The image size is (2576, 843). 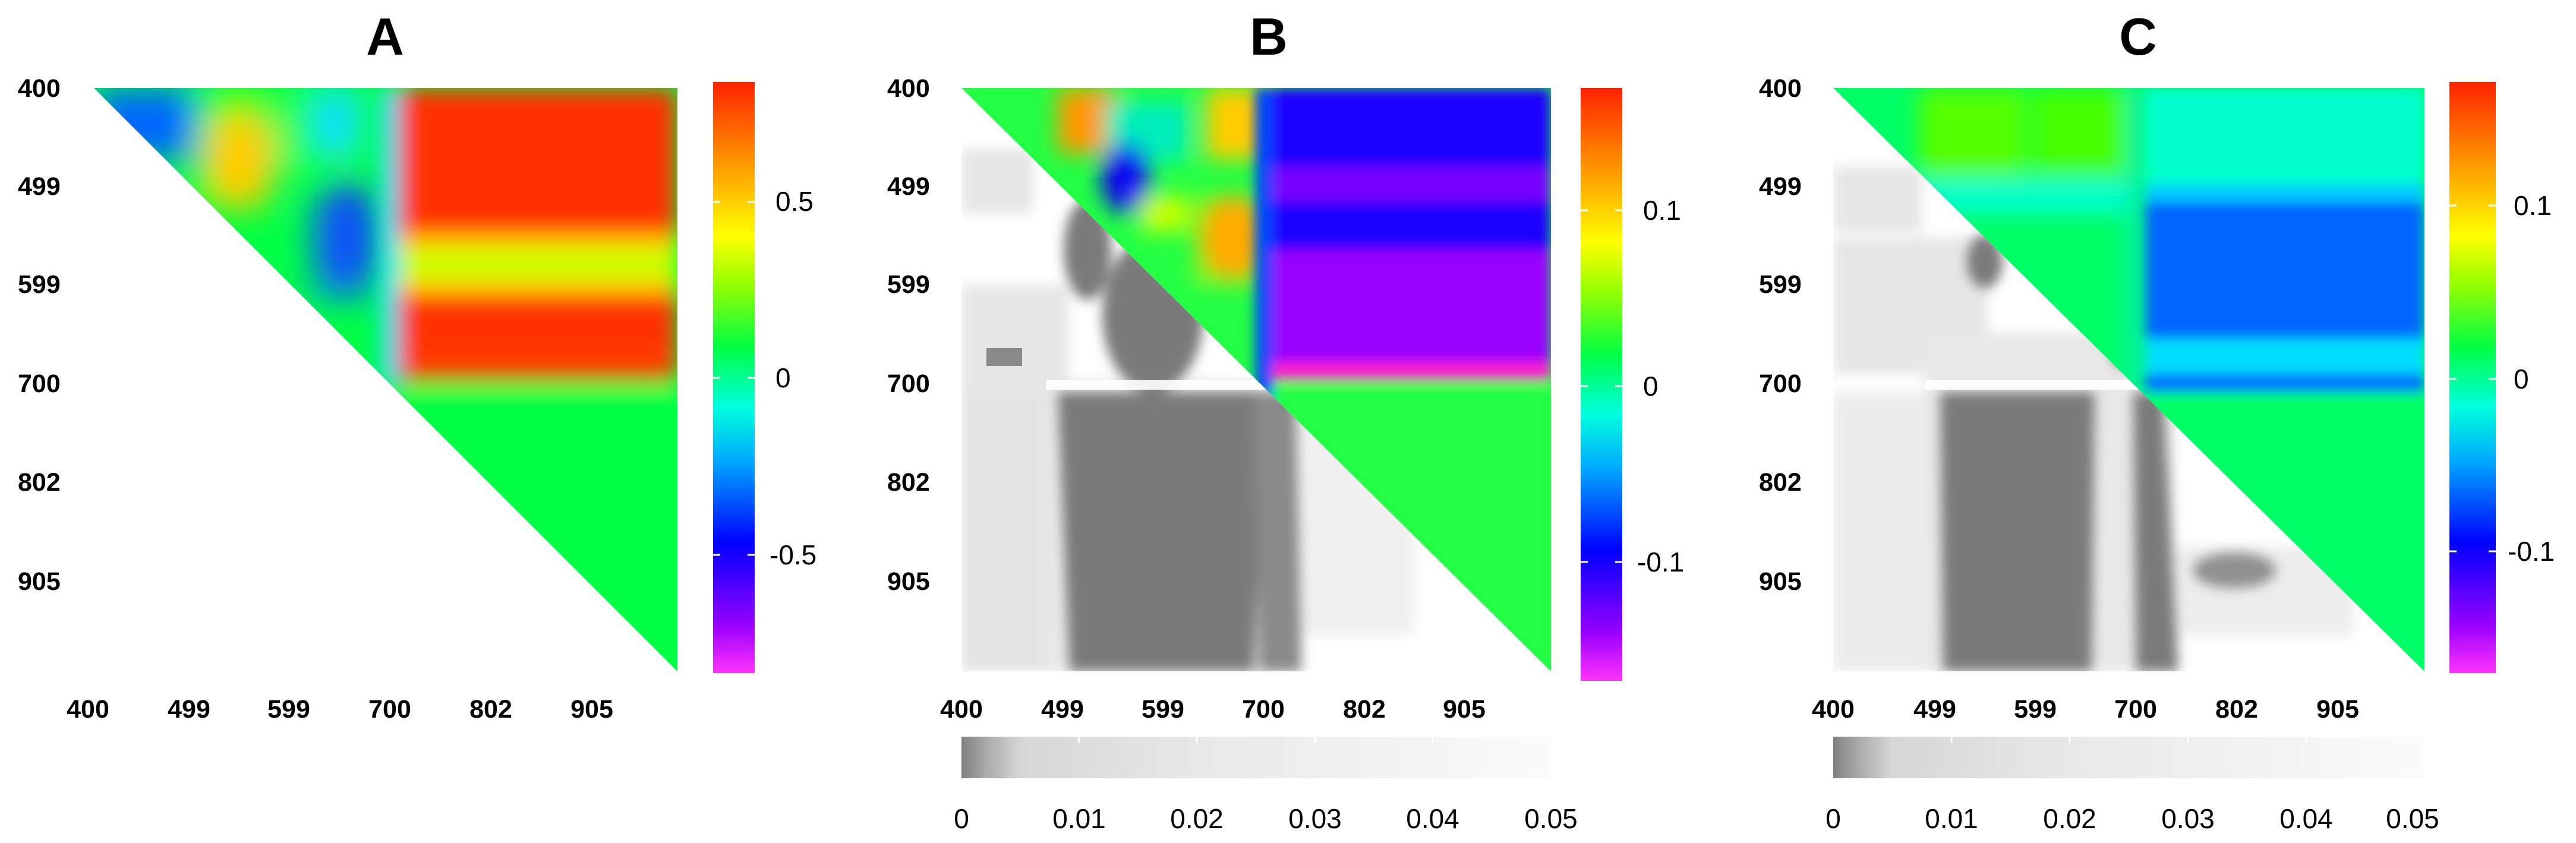 I want to click on colorbar-tick: 0.5, so click(x=794, y=201).